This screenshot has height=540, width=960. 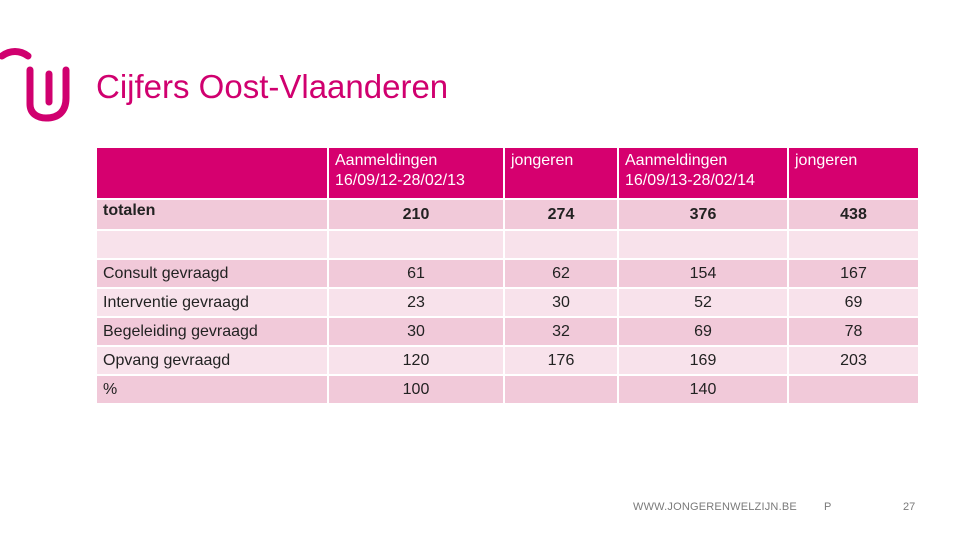 I want to click on table-cell: 23, so click(x=416, y=302).